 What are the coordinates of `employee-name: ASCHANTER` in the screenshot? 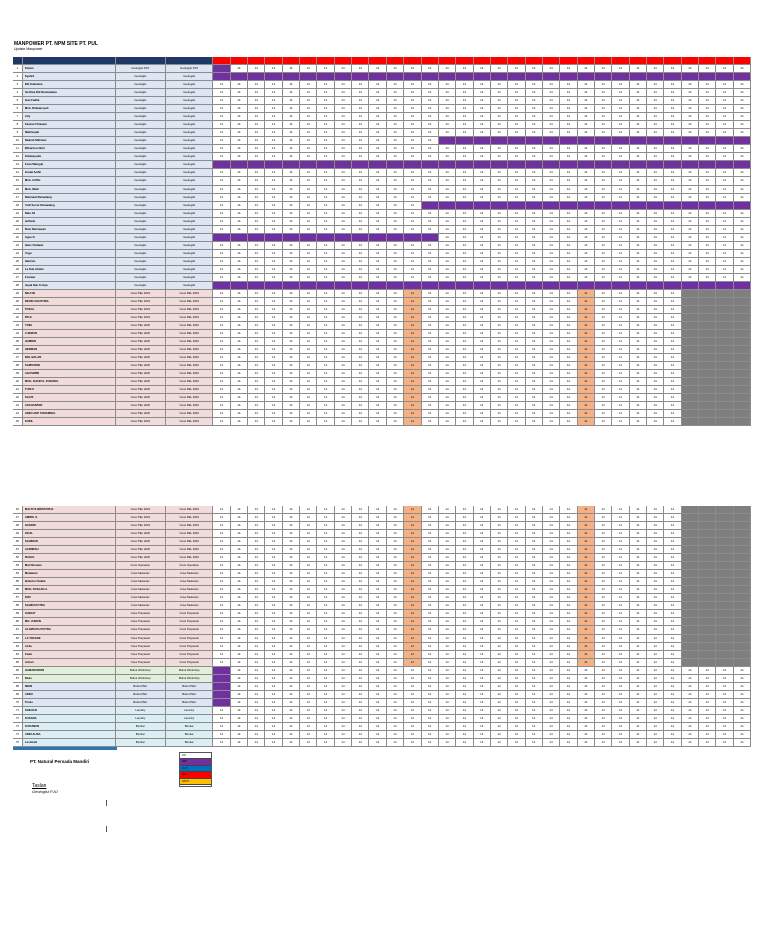 It's located at (69, 406).